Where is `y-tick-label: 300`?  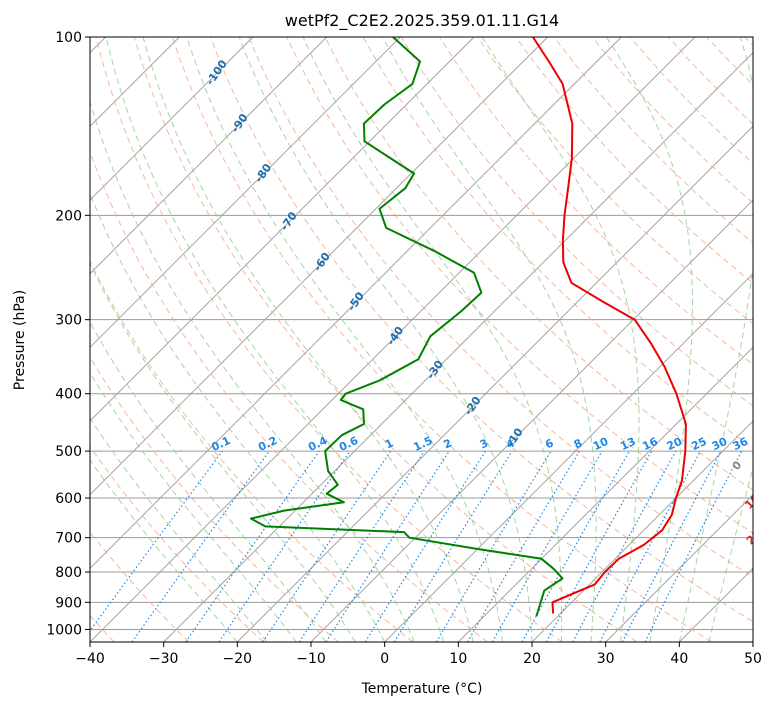 y-tick-label: 300 is located at coordinates (68, 321).